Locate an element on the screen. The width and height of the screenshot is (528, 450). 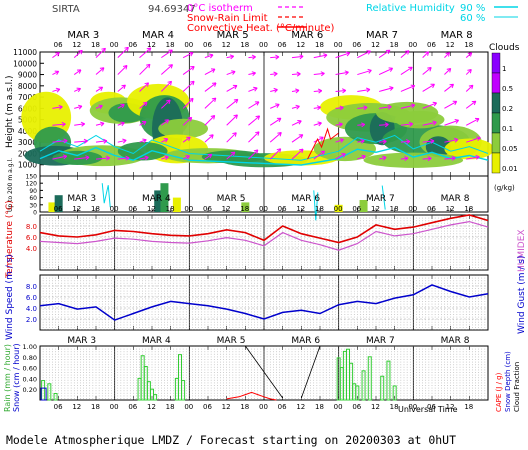
y-tick-label: 120 is located at coordinates (32, 184).